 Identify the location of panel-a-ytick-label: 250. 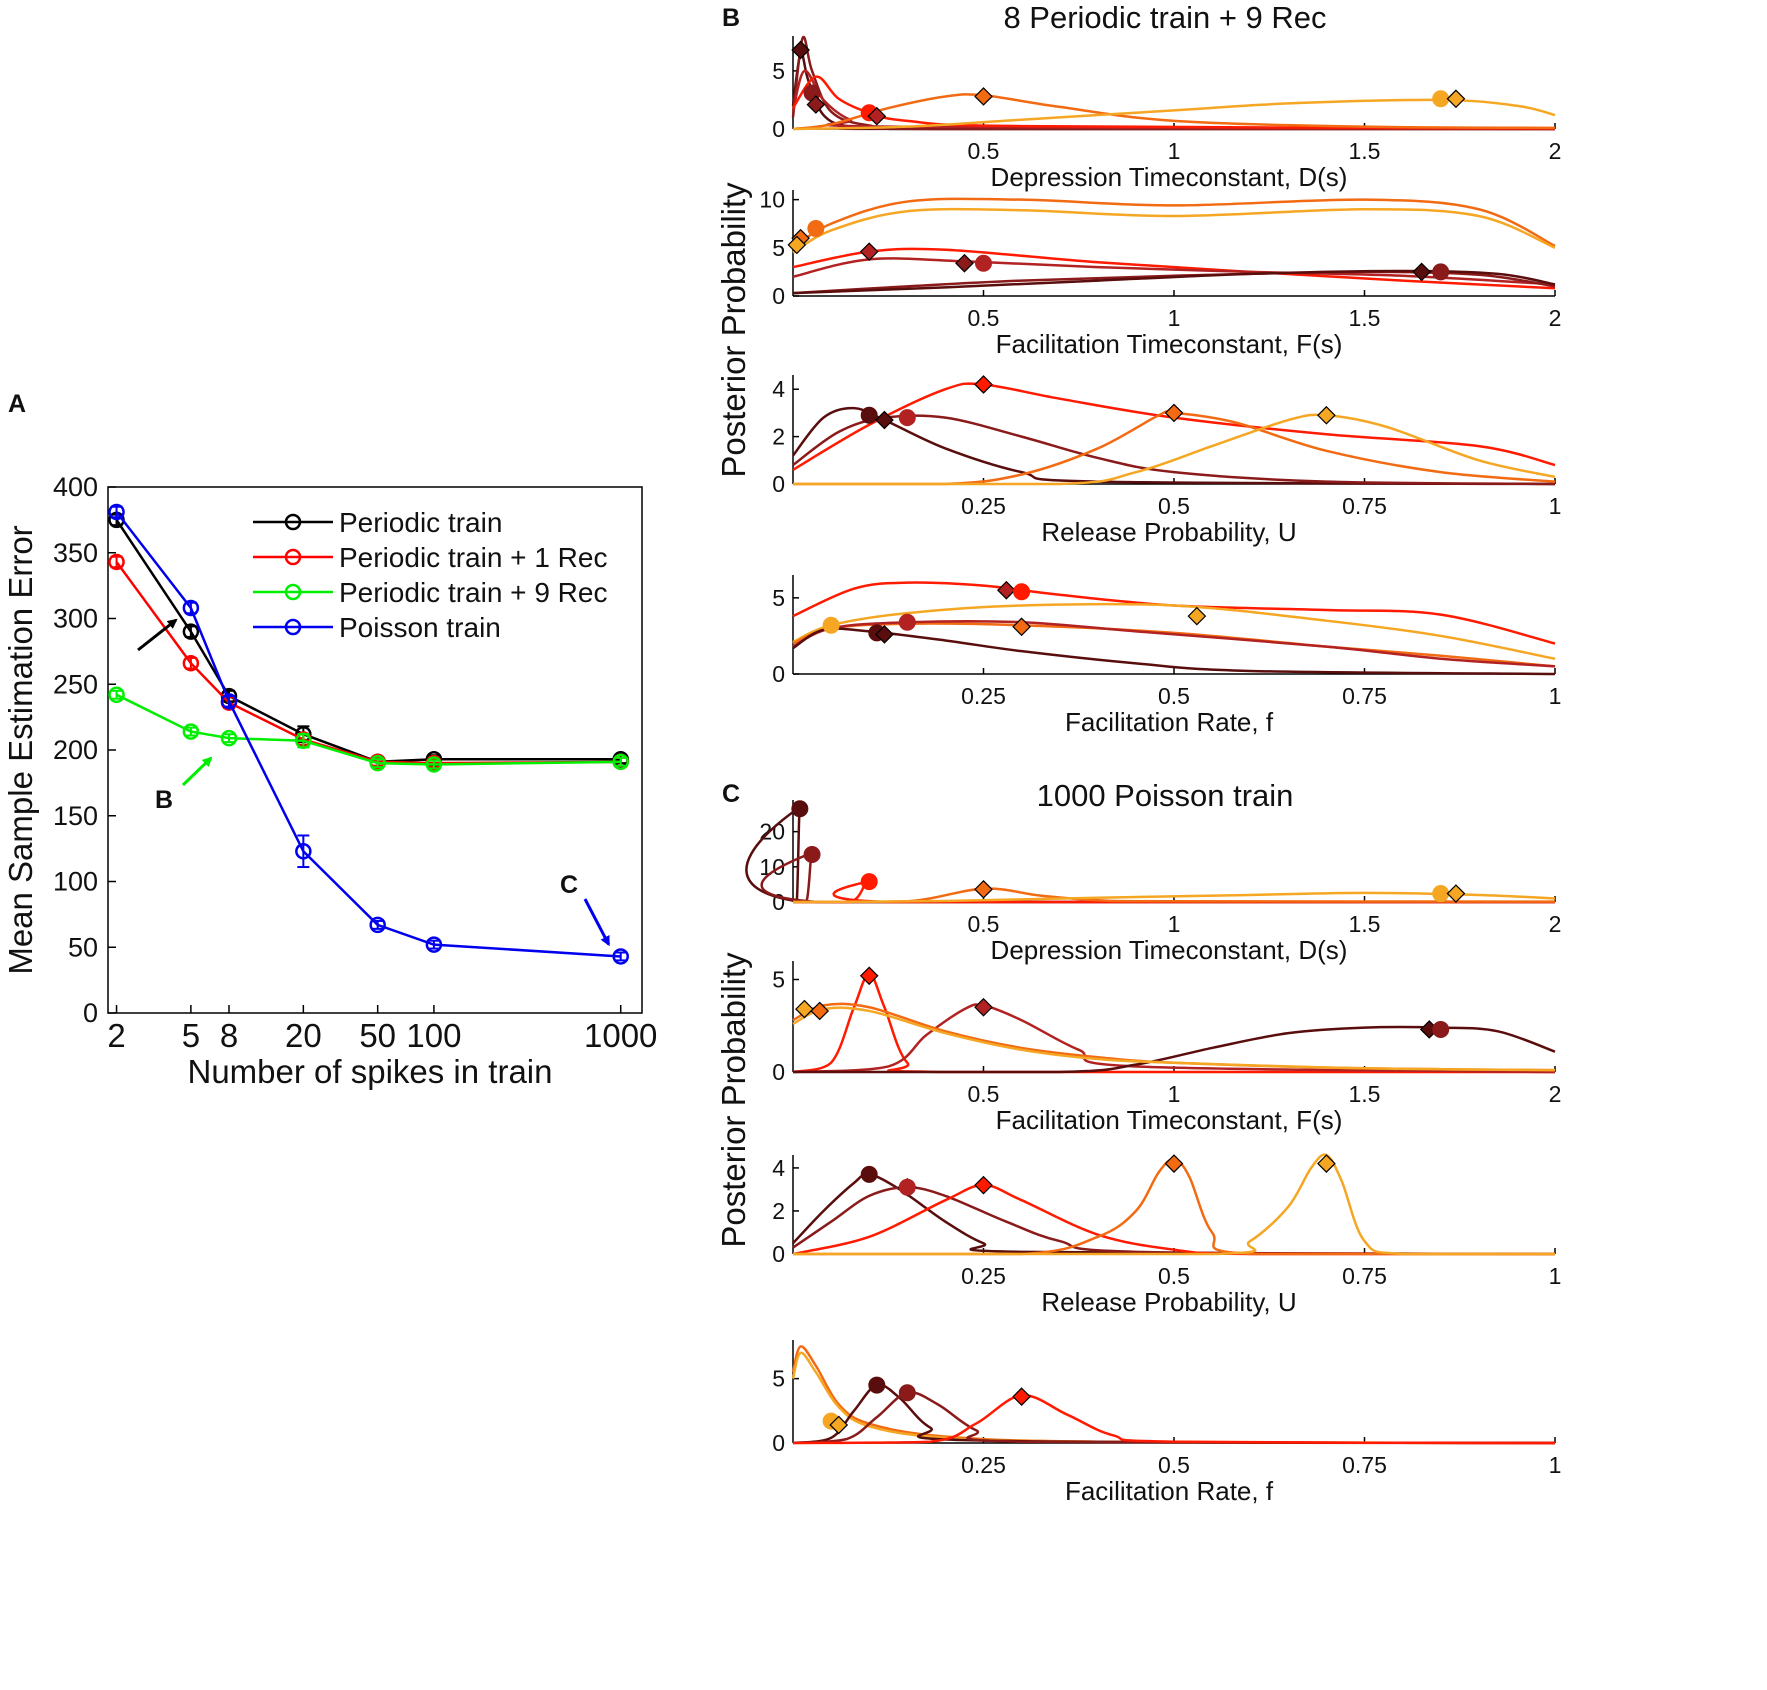
(75, 684).